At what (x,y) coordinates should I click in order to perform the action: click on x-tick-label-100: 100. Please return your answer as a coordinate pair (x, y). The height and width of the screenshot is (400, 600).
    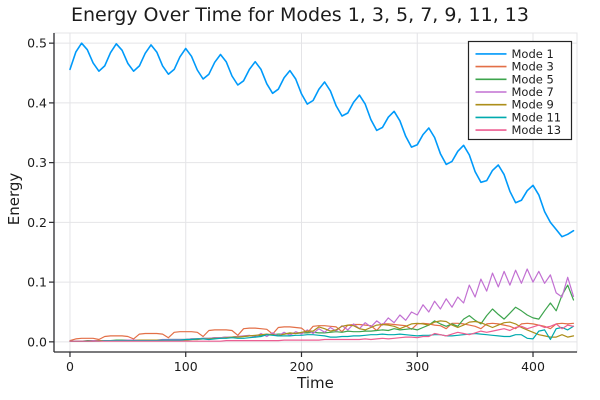
    Looking at the image, I should click on (186, 366).